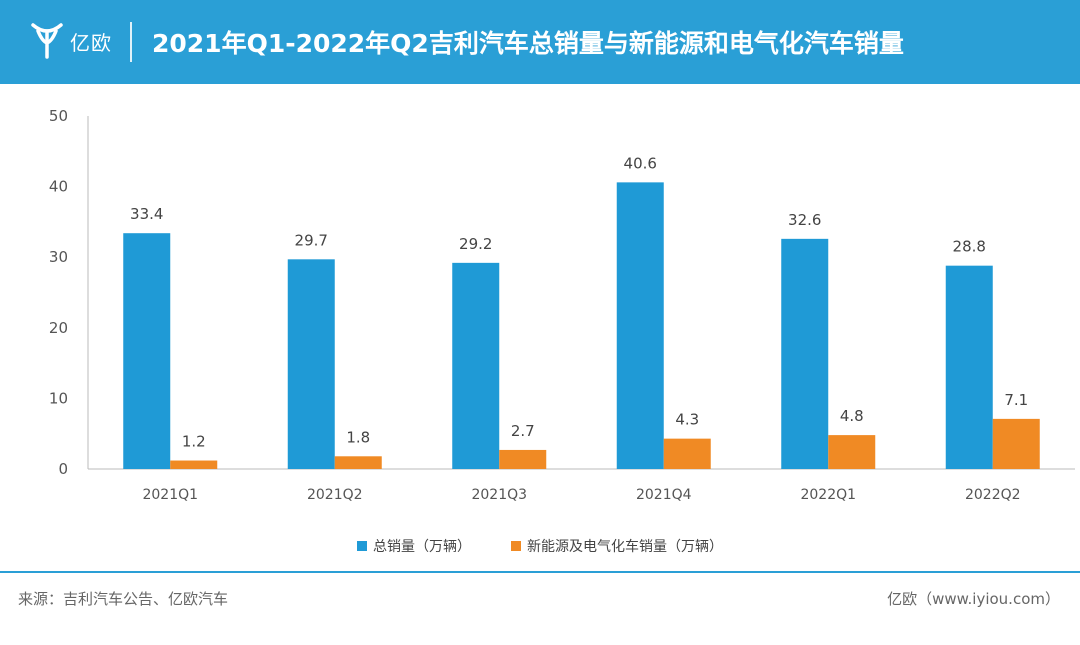  What do you see at coordinates (1016, 400) in the screenshot?
I see `data-label-nev: 7.1` at bounding box center [1016, 400].